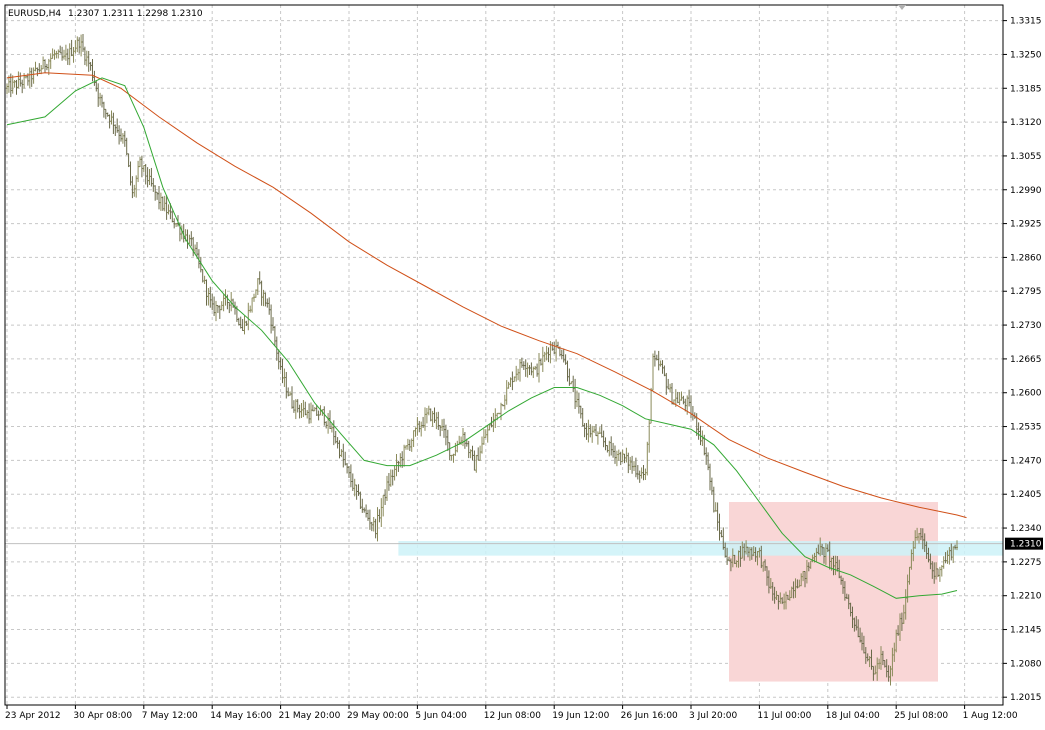 This screenshot has height=730, width=1045. What do you see at coordinates (310, 716) in the screenshot?
I see `x-tick-label: 21 May 20:00` at bounding box center [310, 716].